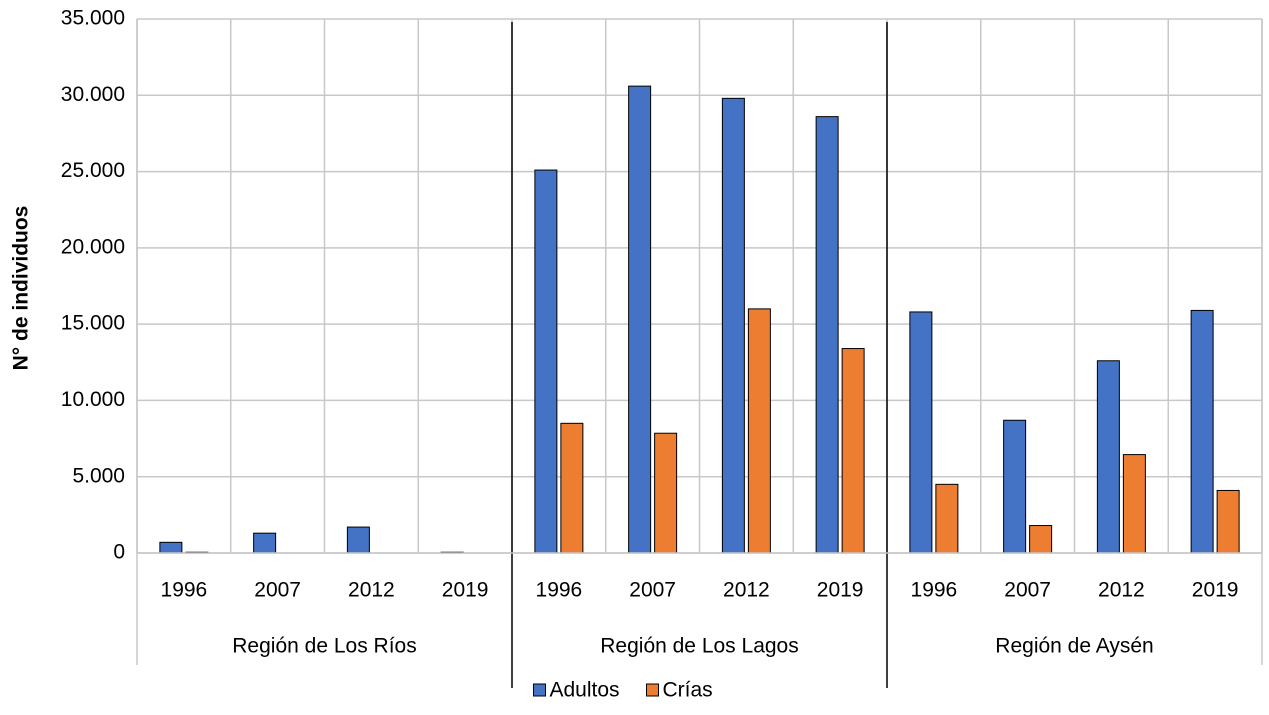 This screenshot has height=715, width=1269. What do you see at coordinates (93, 18) in the screenshot?
I see `y-tick-label: 35.000` at bounding box center [93, 18].